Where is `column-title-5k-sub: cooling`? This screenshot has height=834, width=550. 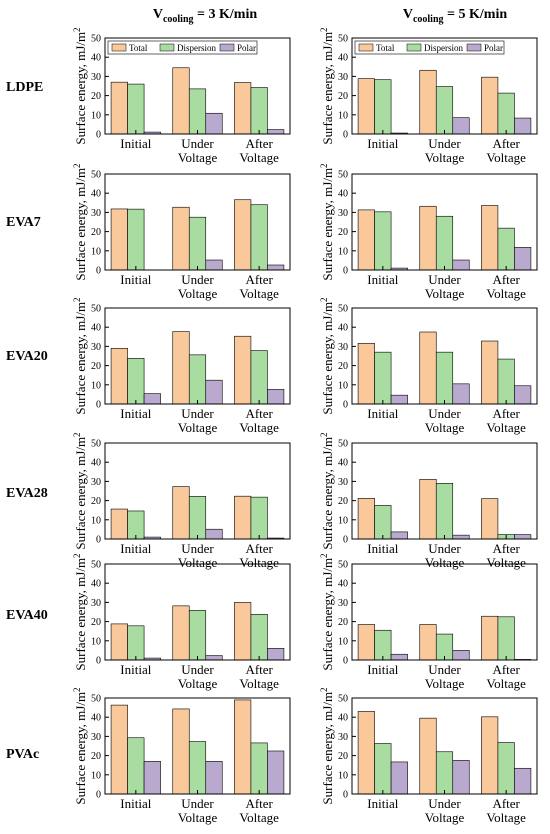
column-title-5k-sub: cooling is located at coordinates (428, 19).